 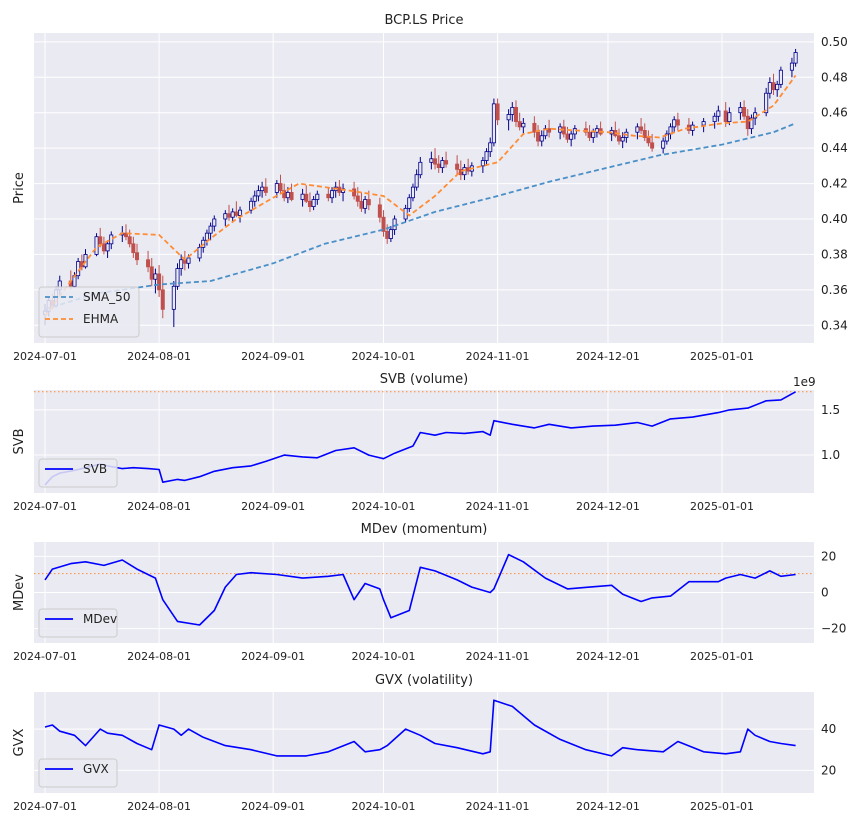 I want to click on legend-label: MDev, so click(x=100, y=619).